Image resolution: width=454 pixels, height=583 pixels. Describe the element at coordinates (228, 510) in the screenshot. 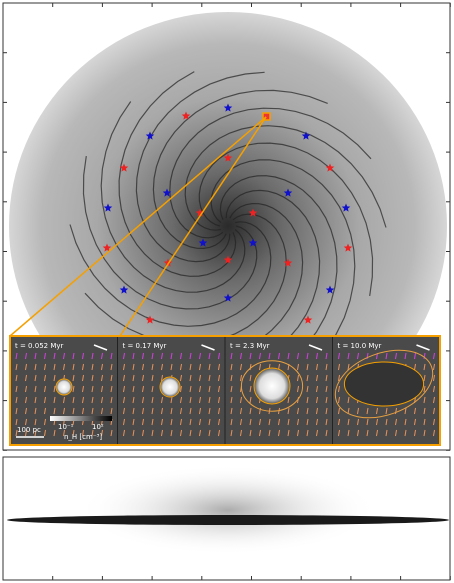

I see `edge-on-halo` at that location.